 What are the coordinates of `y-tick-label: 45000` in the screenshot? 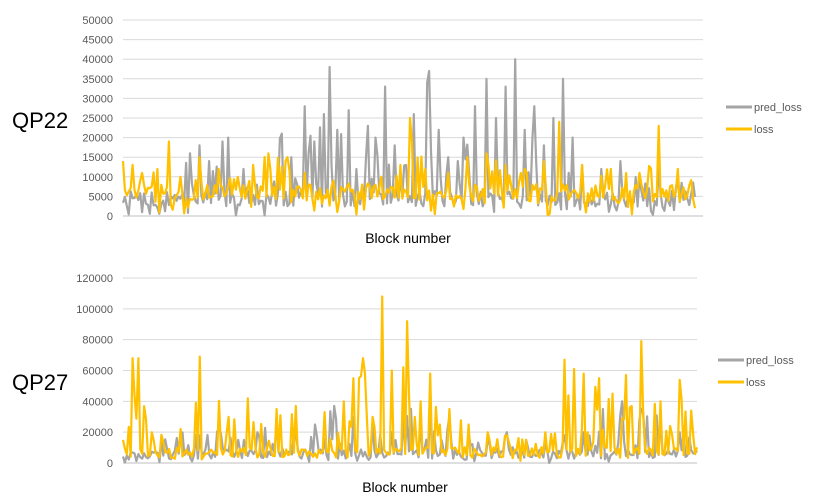 It's located at (97, 41).